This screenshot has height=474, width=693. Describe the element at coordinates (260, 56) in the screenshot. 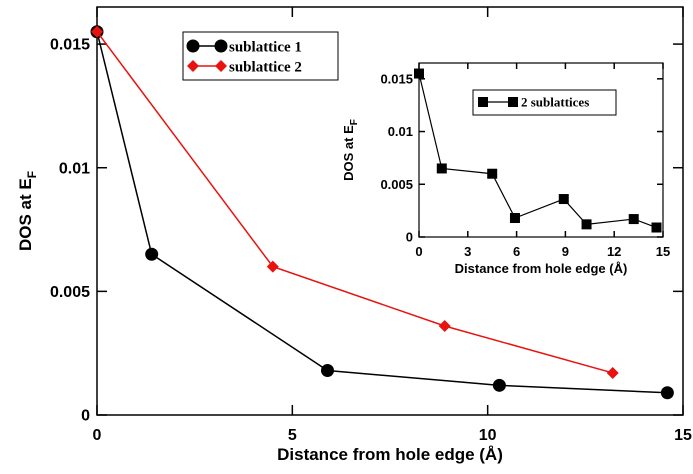

I see `main-legend-box` at that location.